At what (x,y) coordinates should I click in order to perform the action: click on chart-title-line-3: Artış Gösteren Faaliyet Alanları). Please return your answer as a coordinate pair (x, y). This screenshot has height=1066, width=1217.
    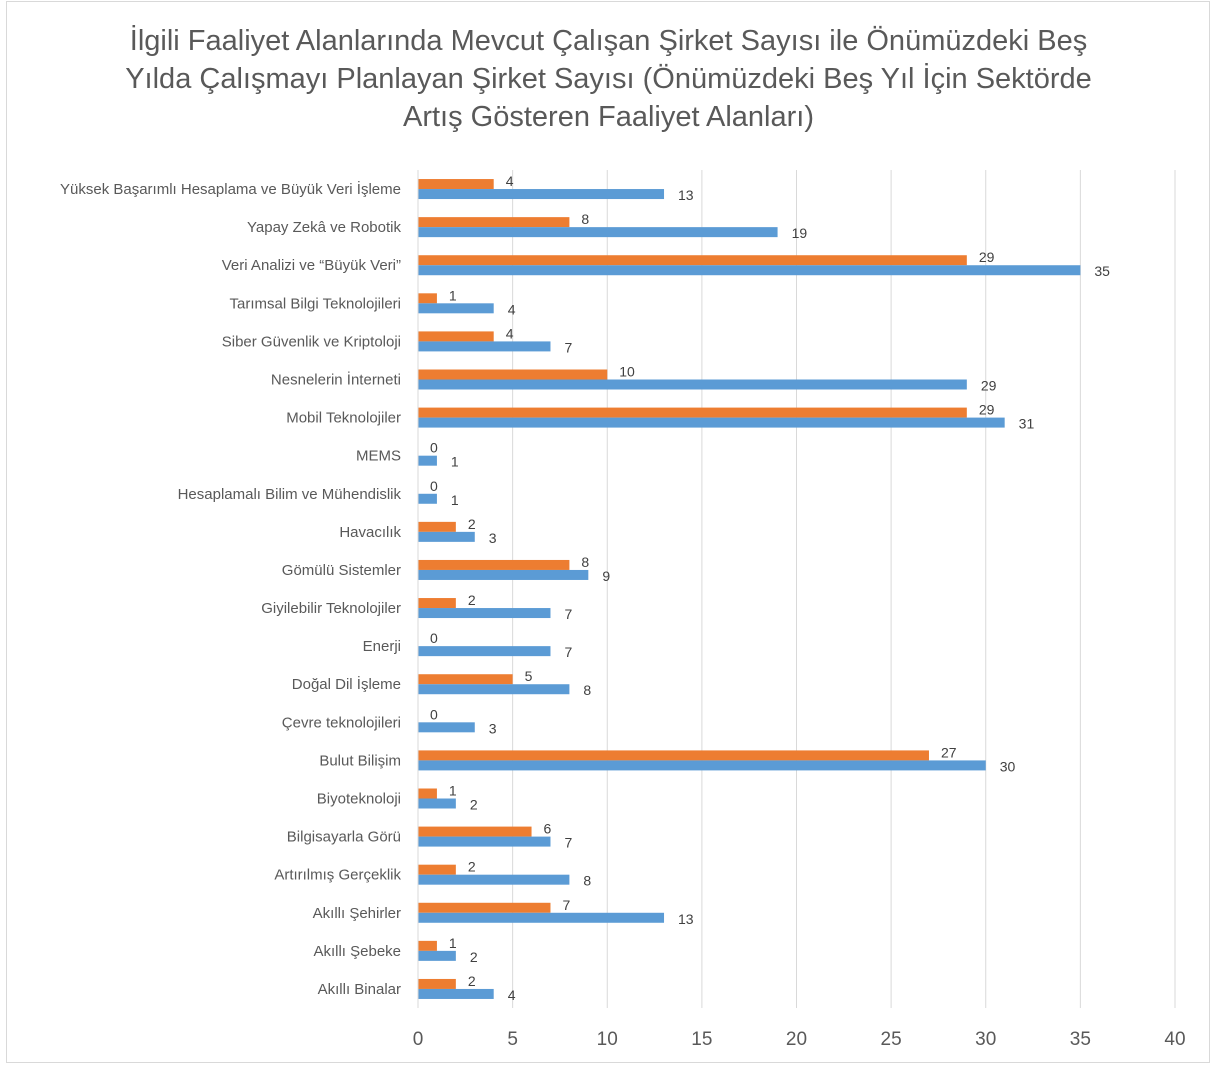
    Looking at the image, I should click on (608, 117).